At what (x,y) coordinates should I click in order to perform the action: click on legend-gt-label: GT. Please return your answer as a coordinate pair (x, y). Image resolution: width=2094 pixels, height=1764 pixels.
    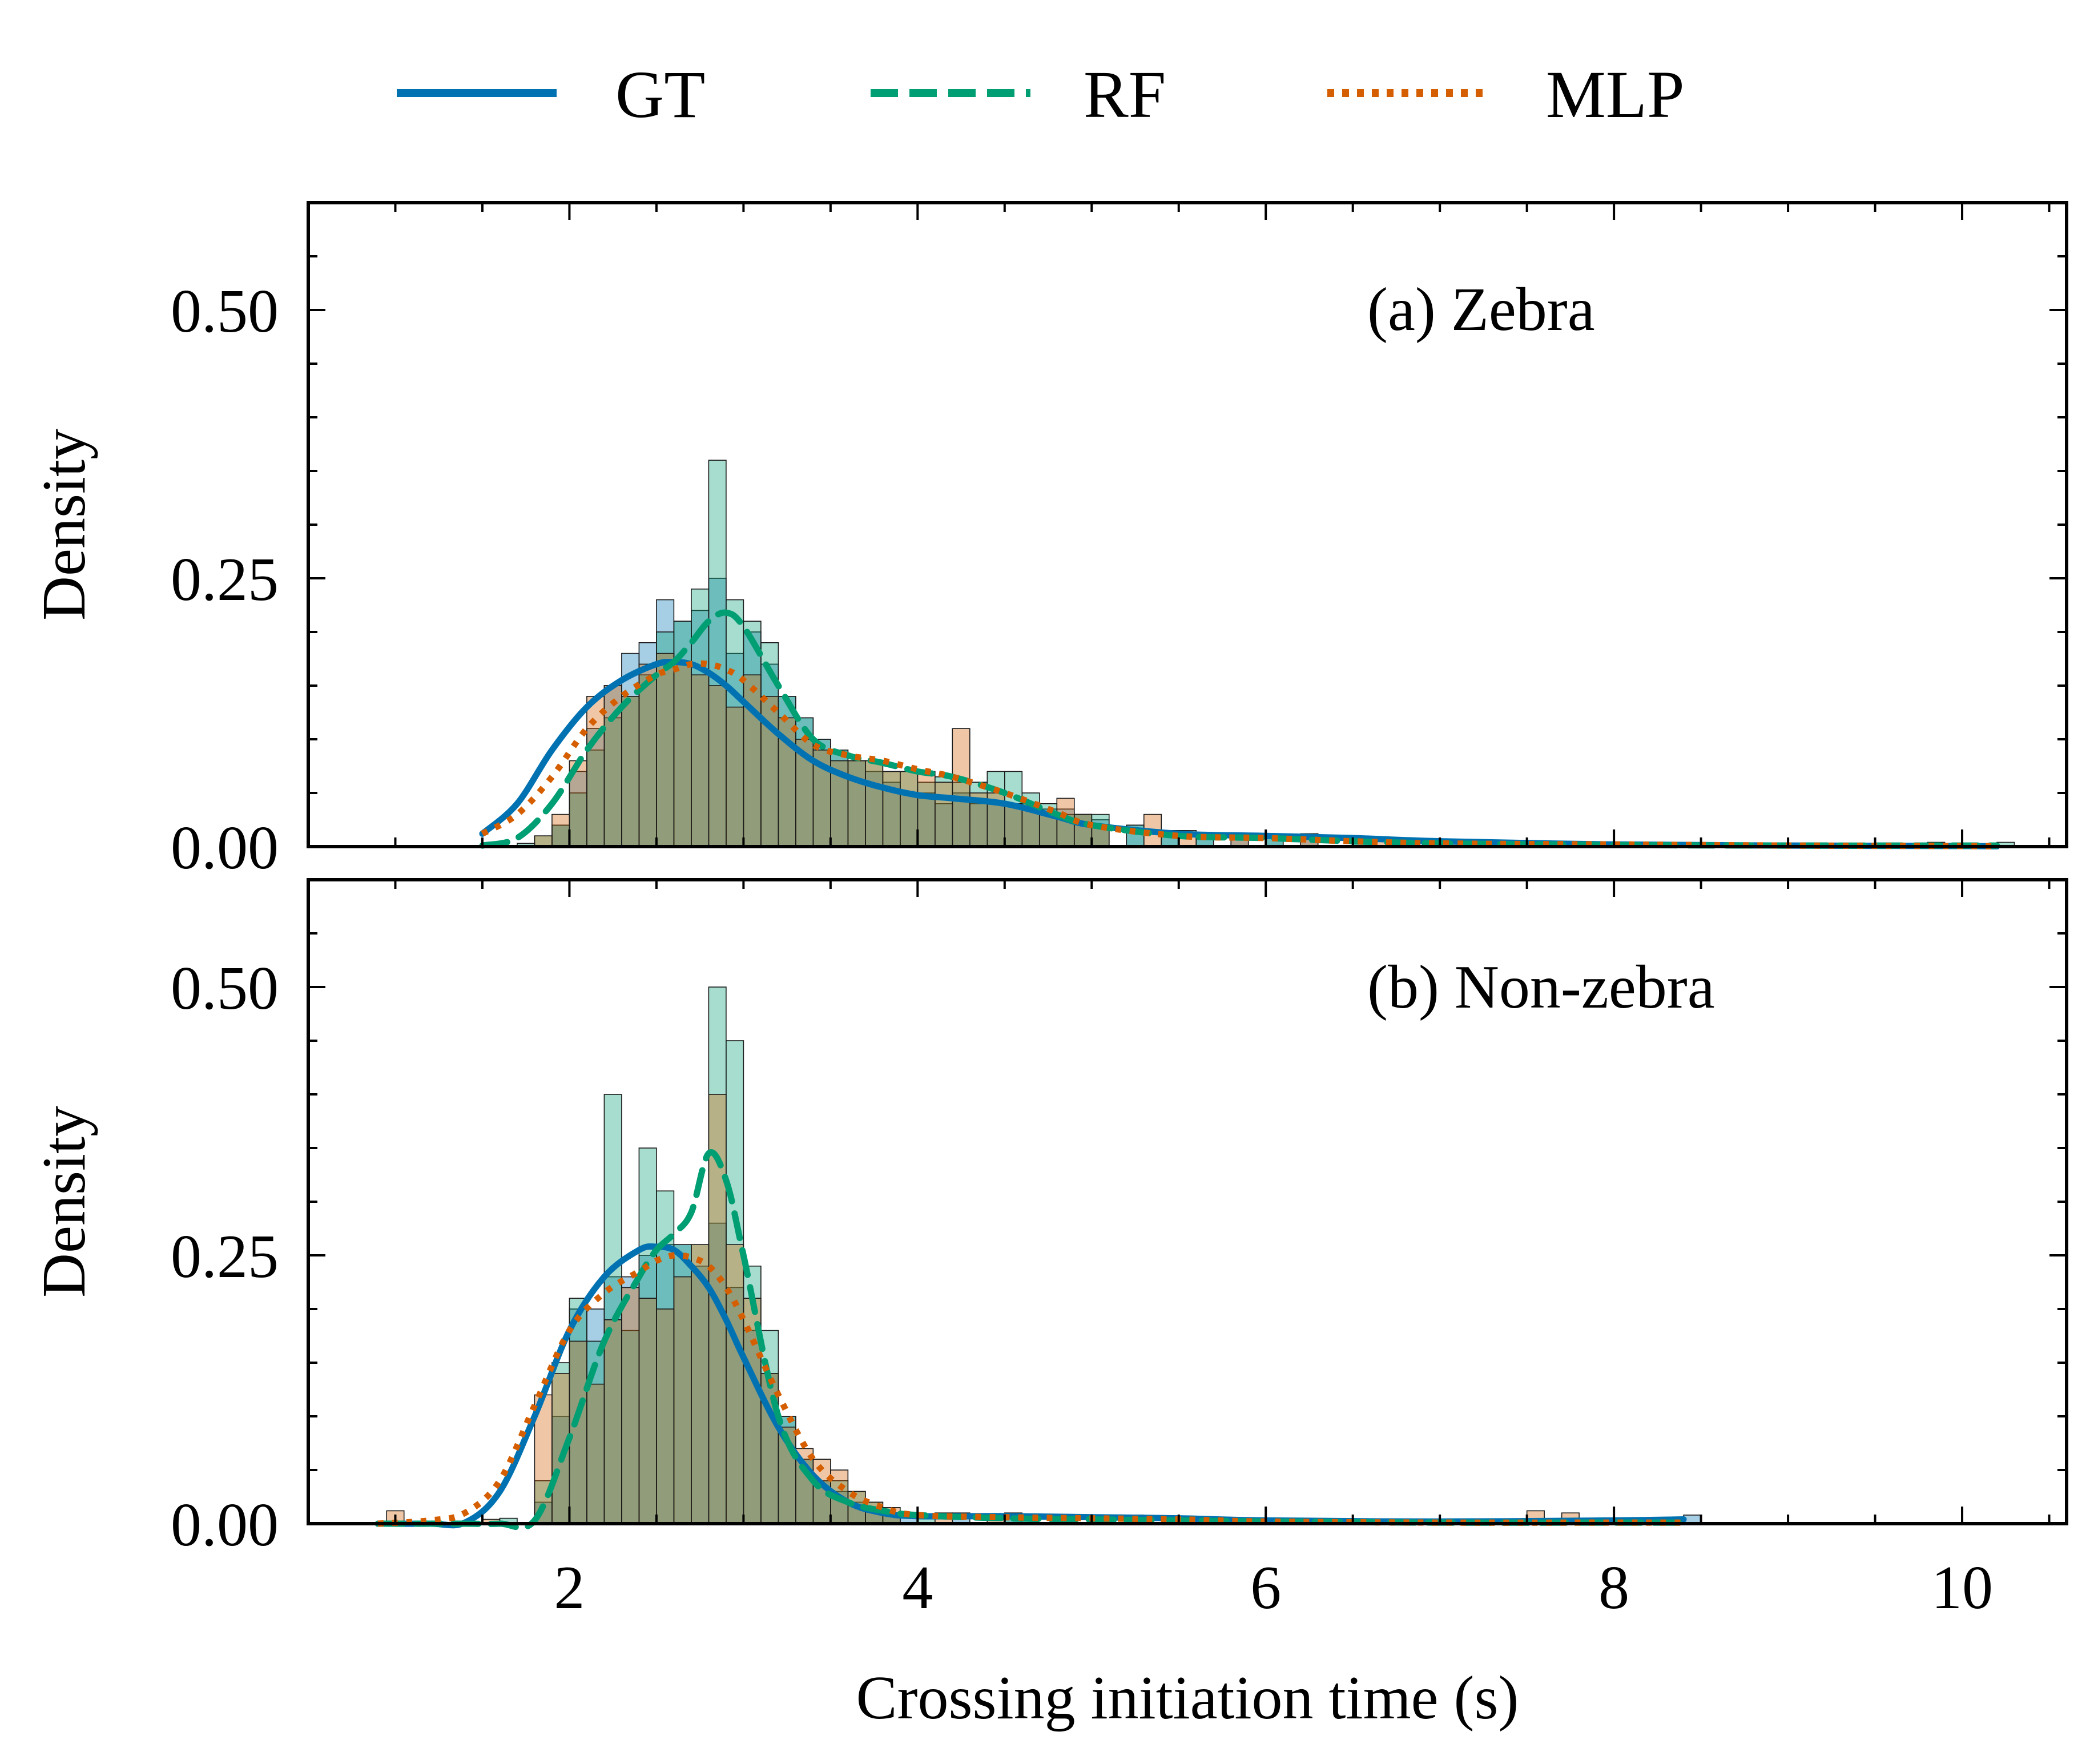
    Looking at the image, I should click on (660, 94).